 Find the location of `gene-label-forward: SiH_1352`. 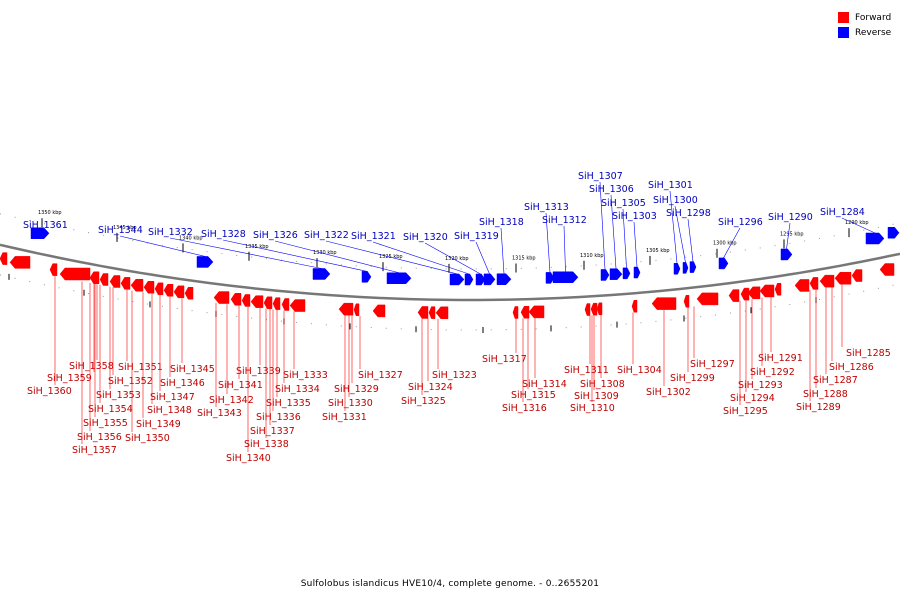

gene-label-forward: SiH_1352 is located at coordinates (130, 381).